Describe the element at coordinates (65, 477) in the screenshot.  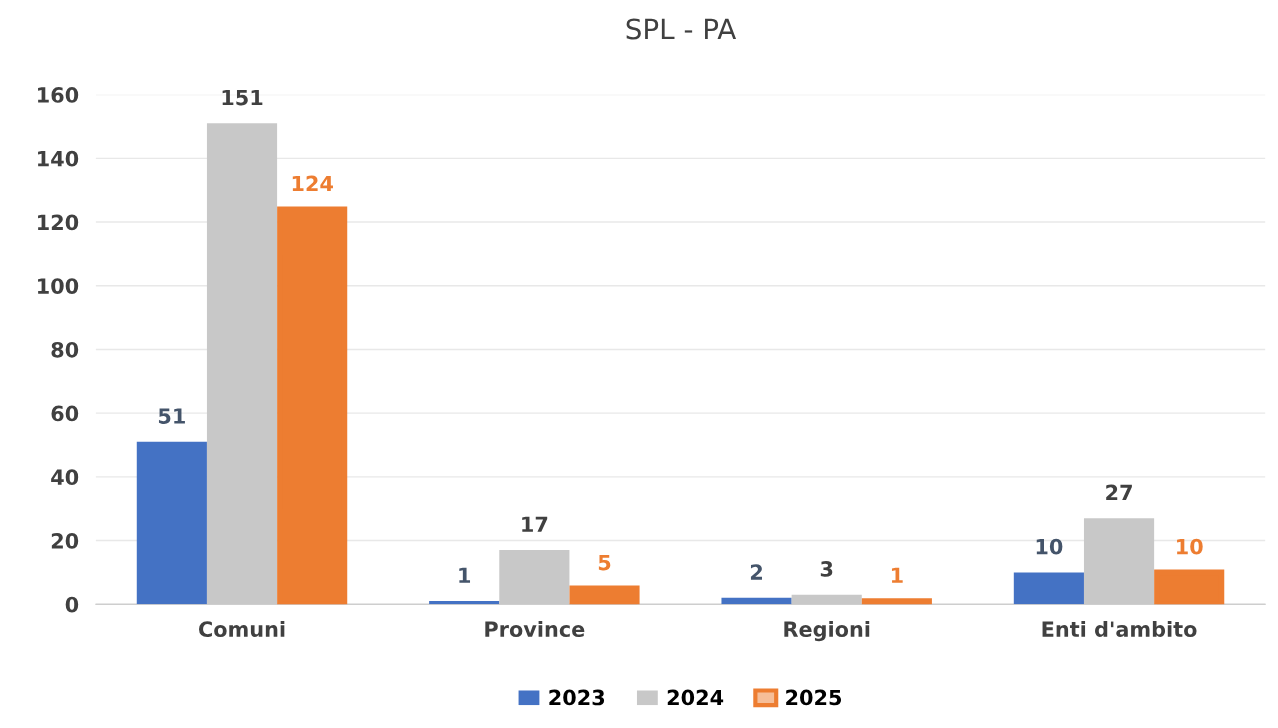
I see `y-tick-label: 40` at that location.